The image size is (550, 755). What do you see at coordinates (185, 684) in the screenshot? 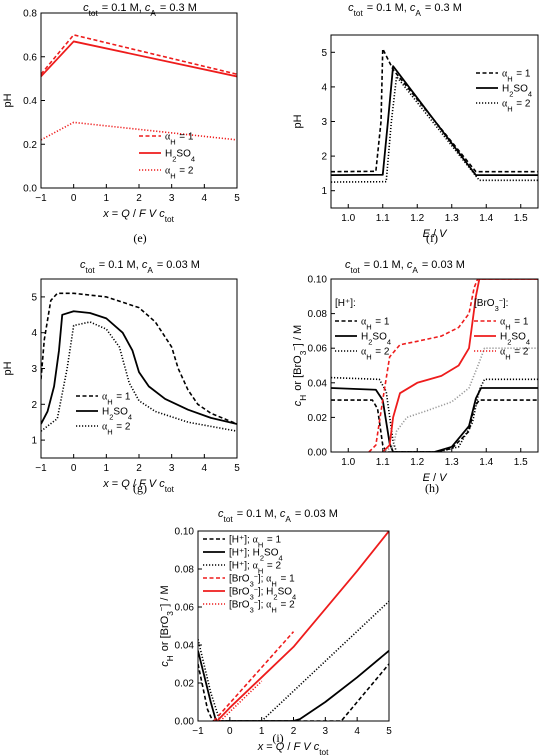
I see `y-tick-label: 0.02` at bounding box center [185, 684].